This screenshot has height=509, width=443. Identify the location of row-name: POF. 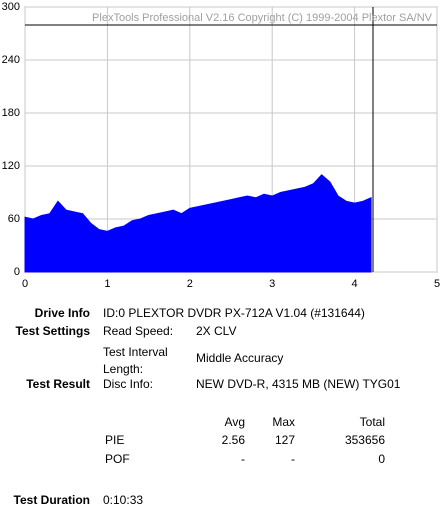
(117, 459).